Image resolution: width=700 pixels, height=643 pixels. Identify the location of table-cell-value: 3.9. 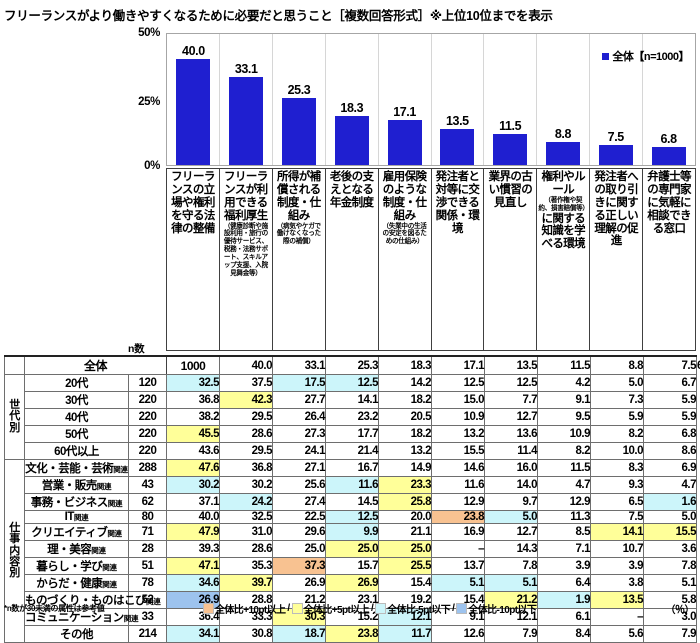
(564, 566).